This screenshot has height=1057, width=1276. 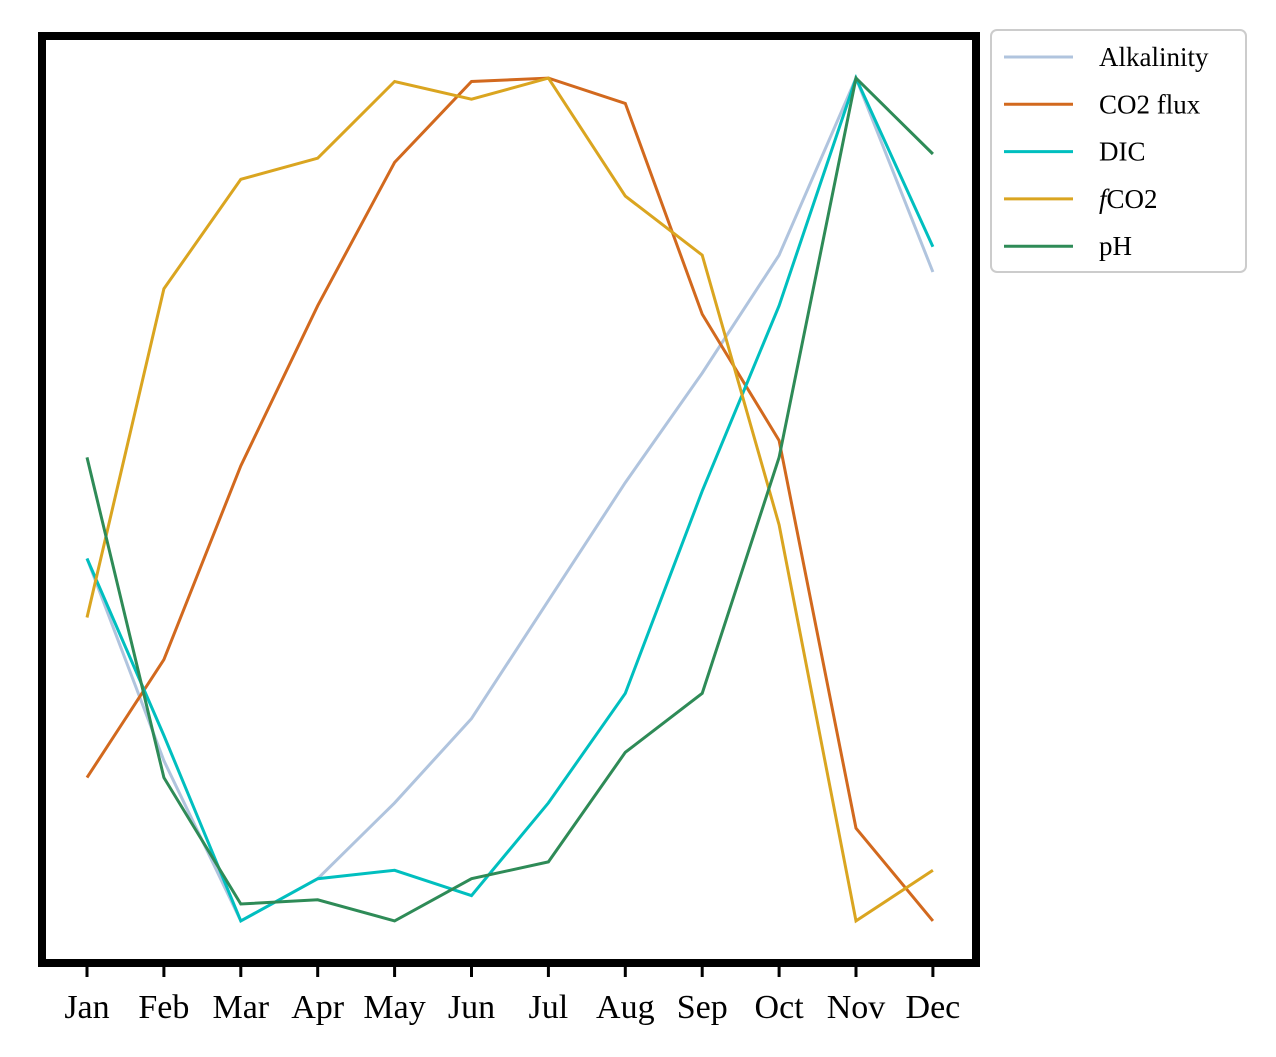 I want to click on x-tick-label-jun: Jun, so click(x=471, y=1007).